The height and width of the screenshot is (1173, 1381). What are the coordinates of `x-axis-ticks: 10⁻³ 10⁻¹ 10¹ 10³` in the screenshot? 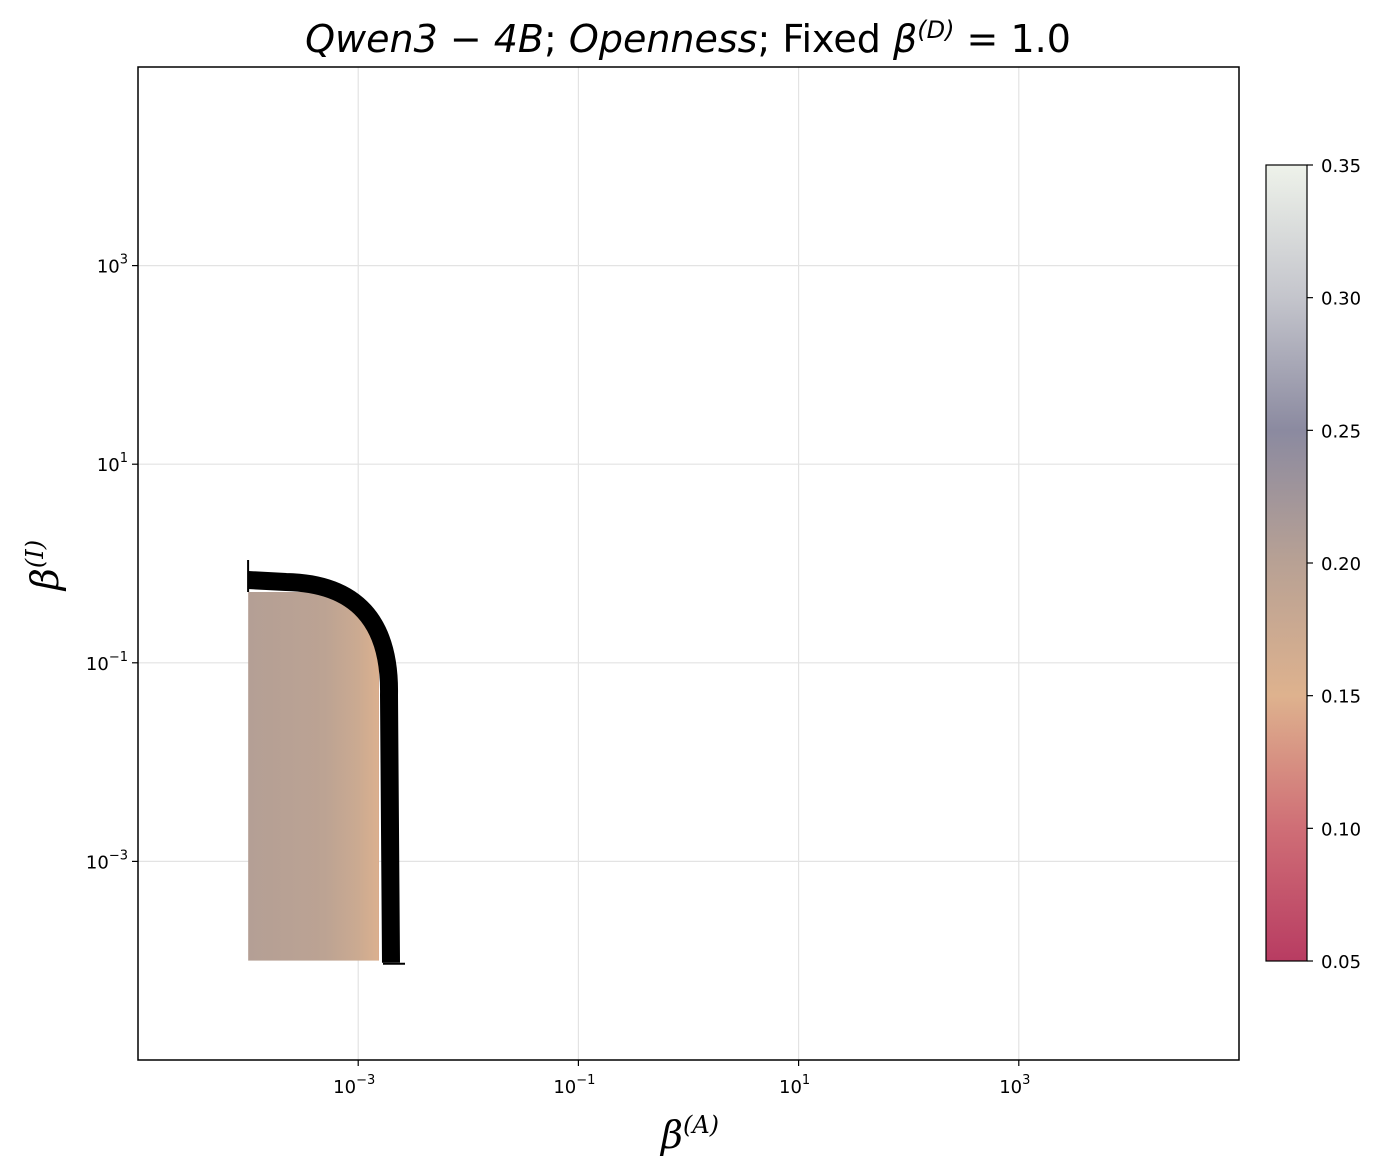 It's located at (681, 1079).